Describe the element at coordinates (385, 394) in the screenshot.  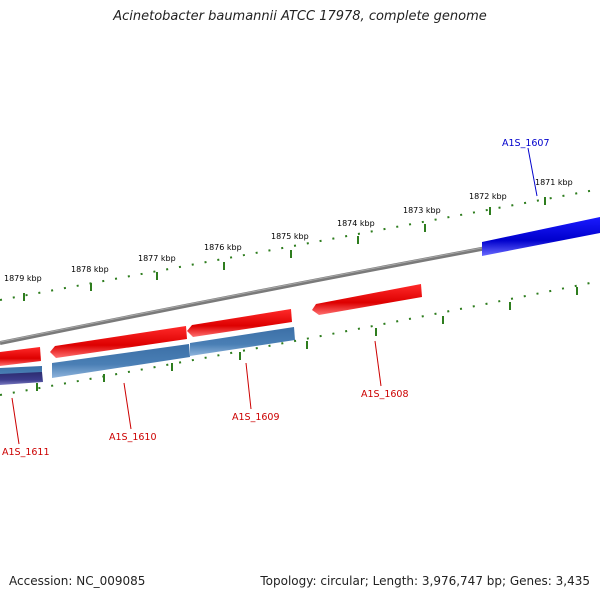
I see `gene-label-a1s-1608: A1S_1608` at that location.